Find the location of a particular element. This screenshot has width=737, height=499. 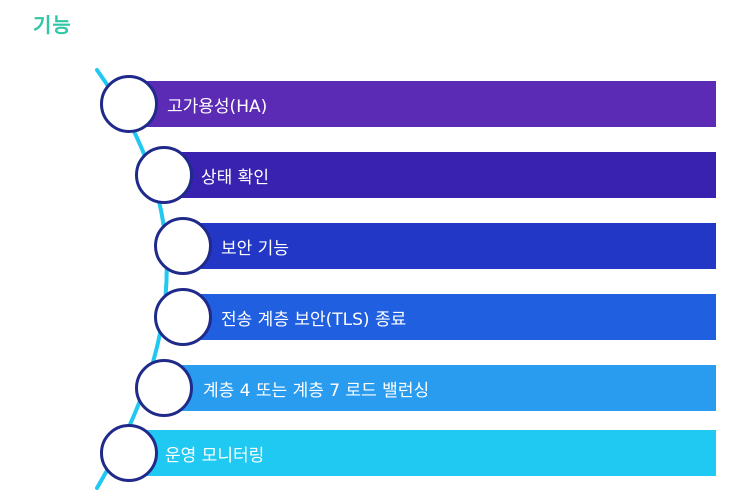

feature-bar-6: 운영 모니터링 is located at coordinates (421, 453).